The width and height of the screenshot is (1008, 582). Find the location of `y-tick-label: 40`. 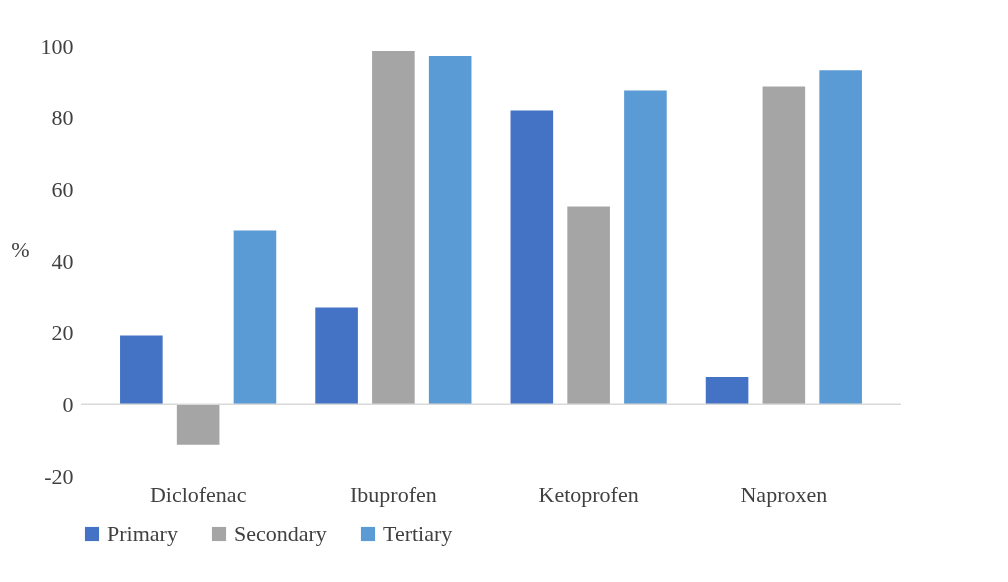

y-tick-label: 40 is located at coordinates (62, 261).